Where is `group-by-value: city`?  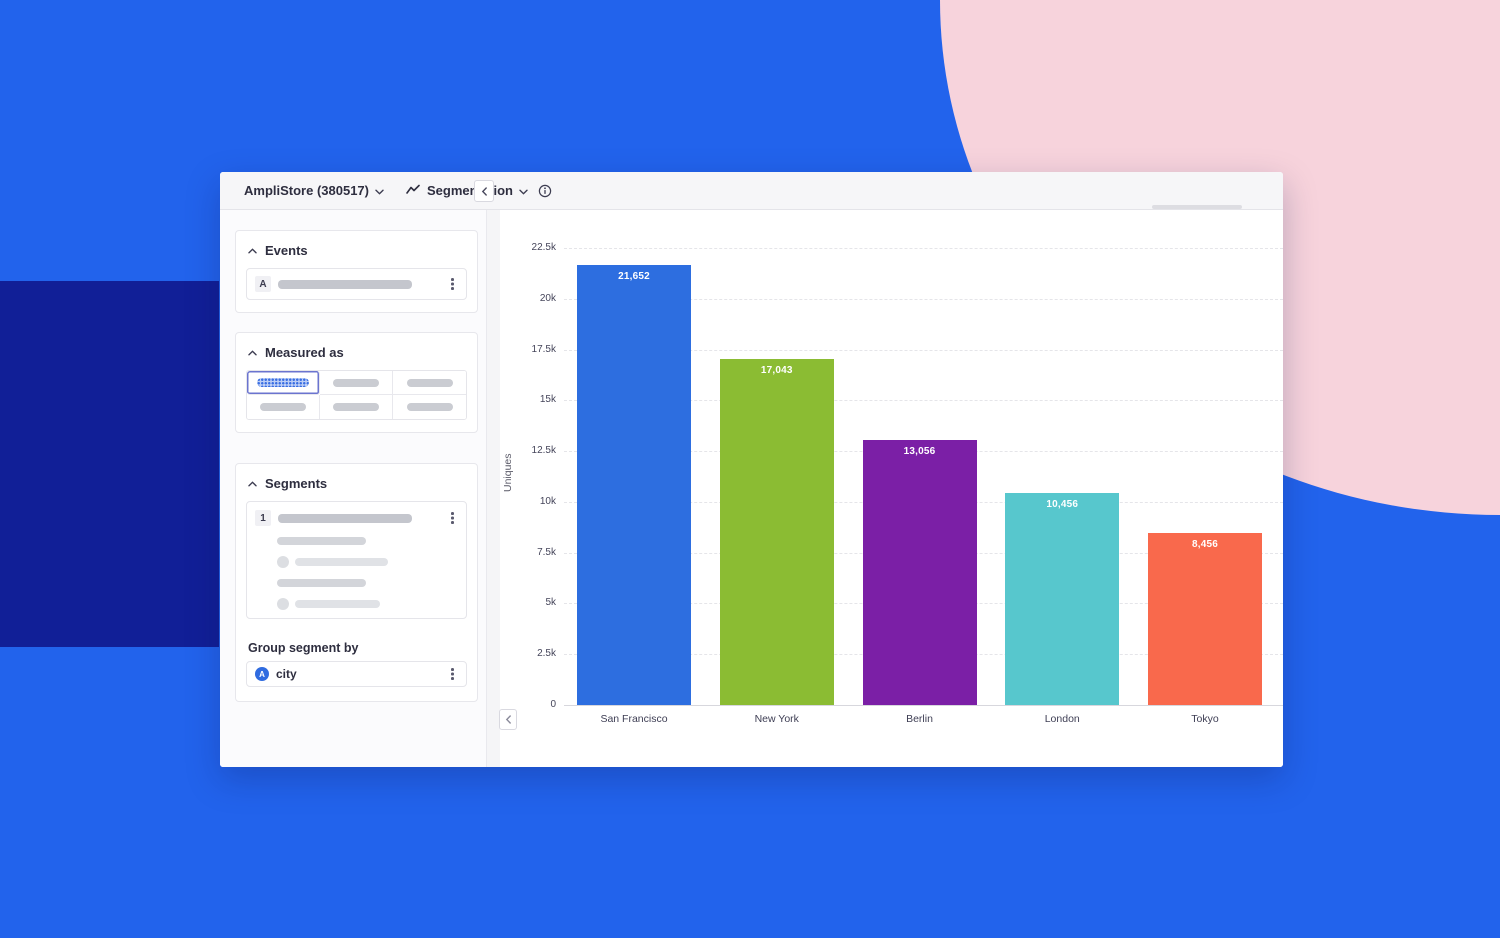 group-by-value: city is located at coordinates (286, 674).